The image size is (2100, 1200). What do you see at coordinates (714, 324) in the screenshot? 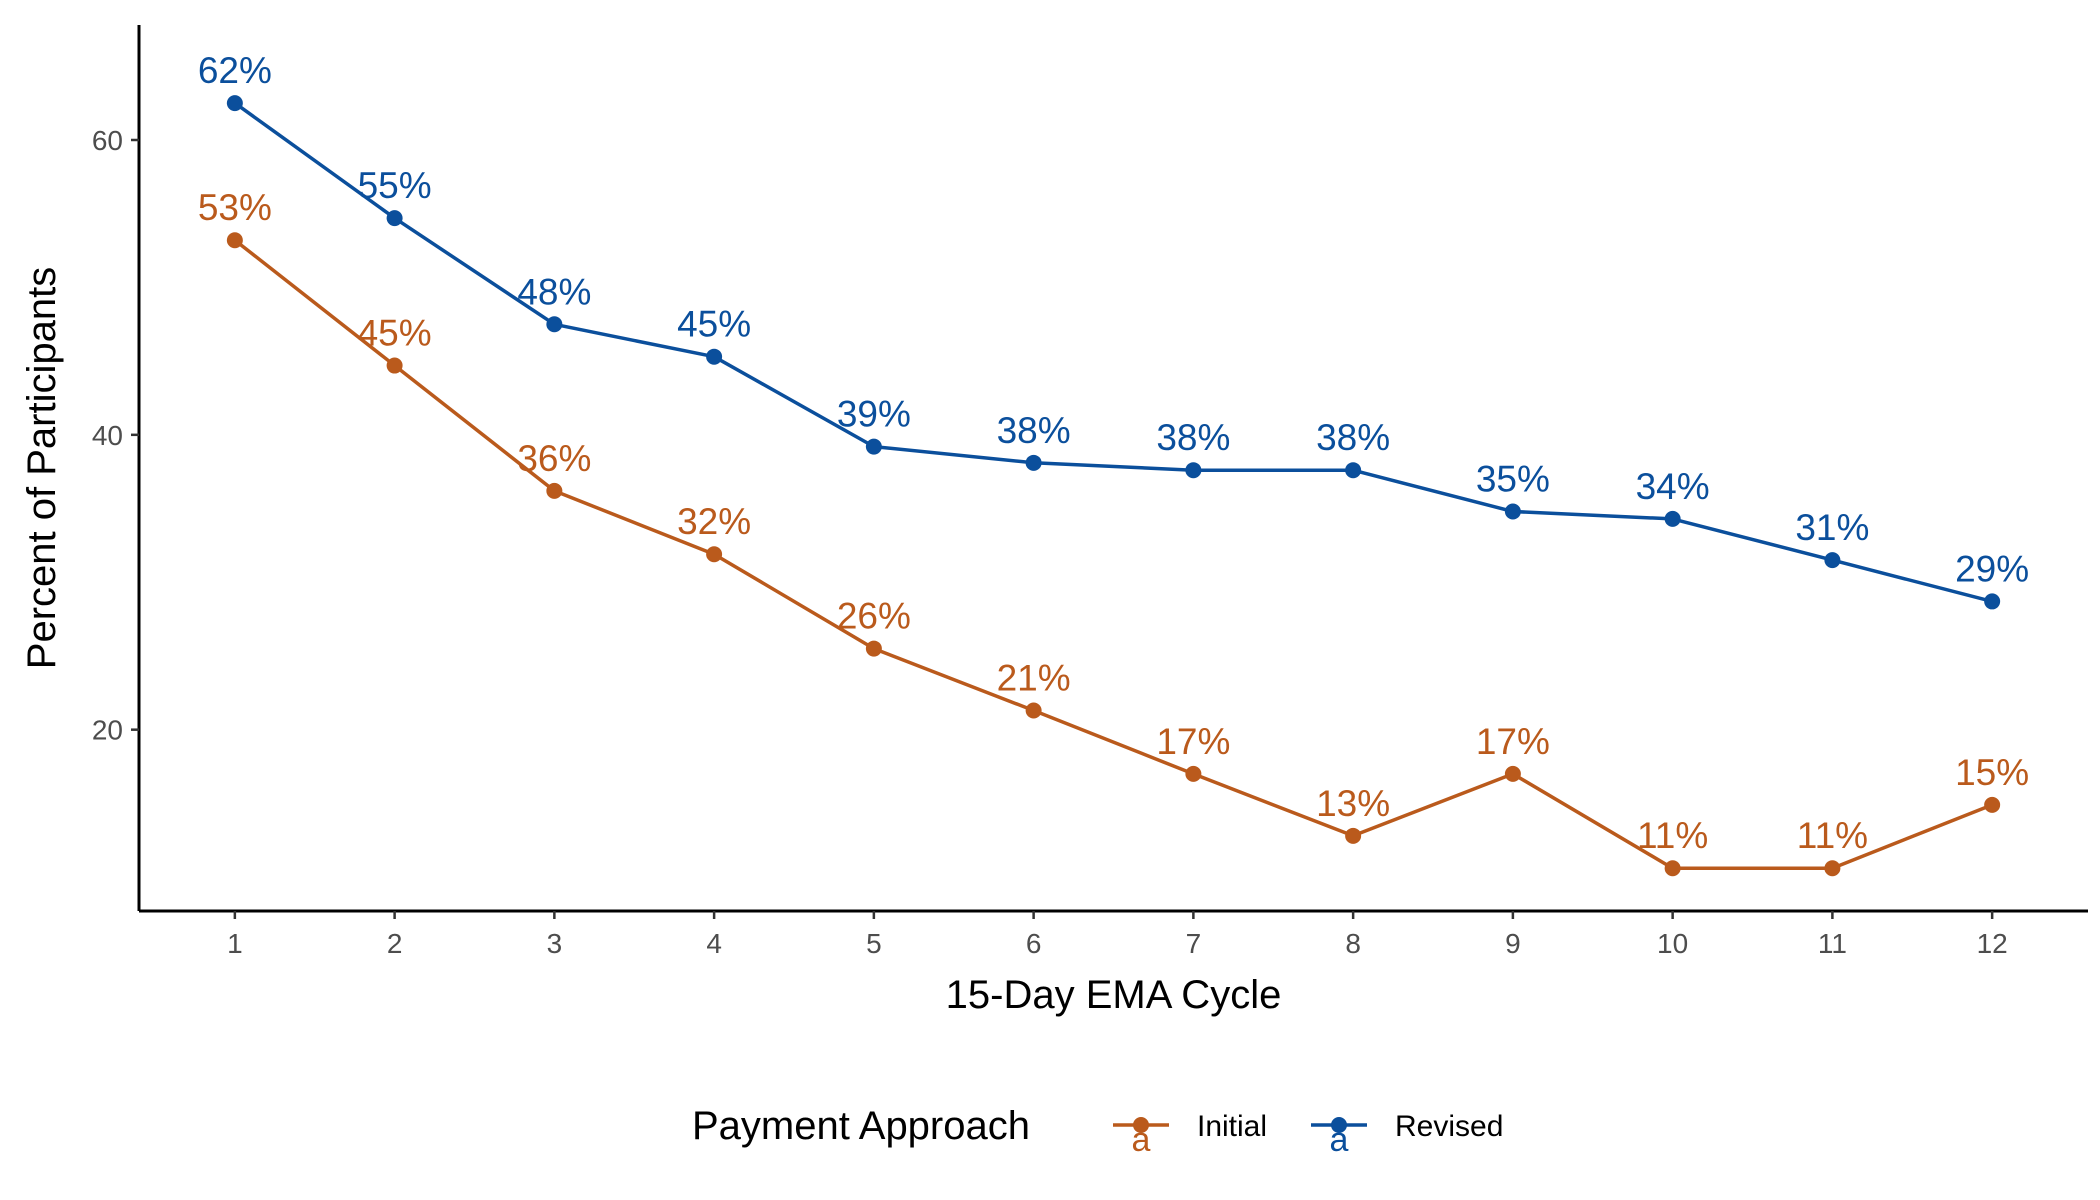
I see `data-label-revised: 45%` at bounding box center [714, 324].